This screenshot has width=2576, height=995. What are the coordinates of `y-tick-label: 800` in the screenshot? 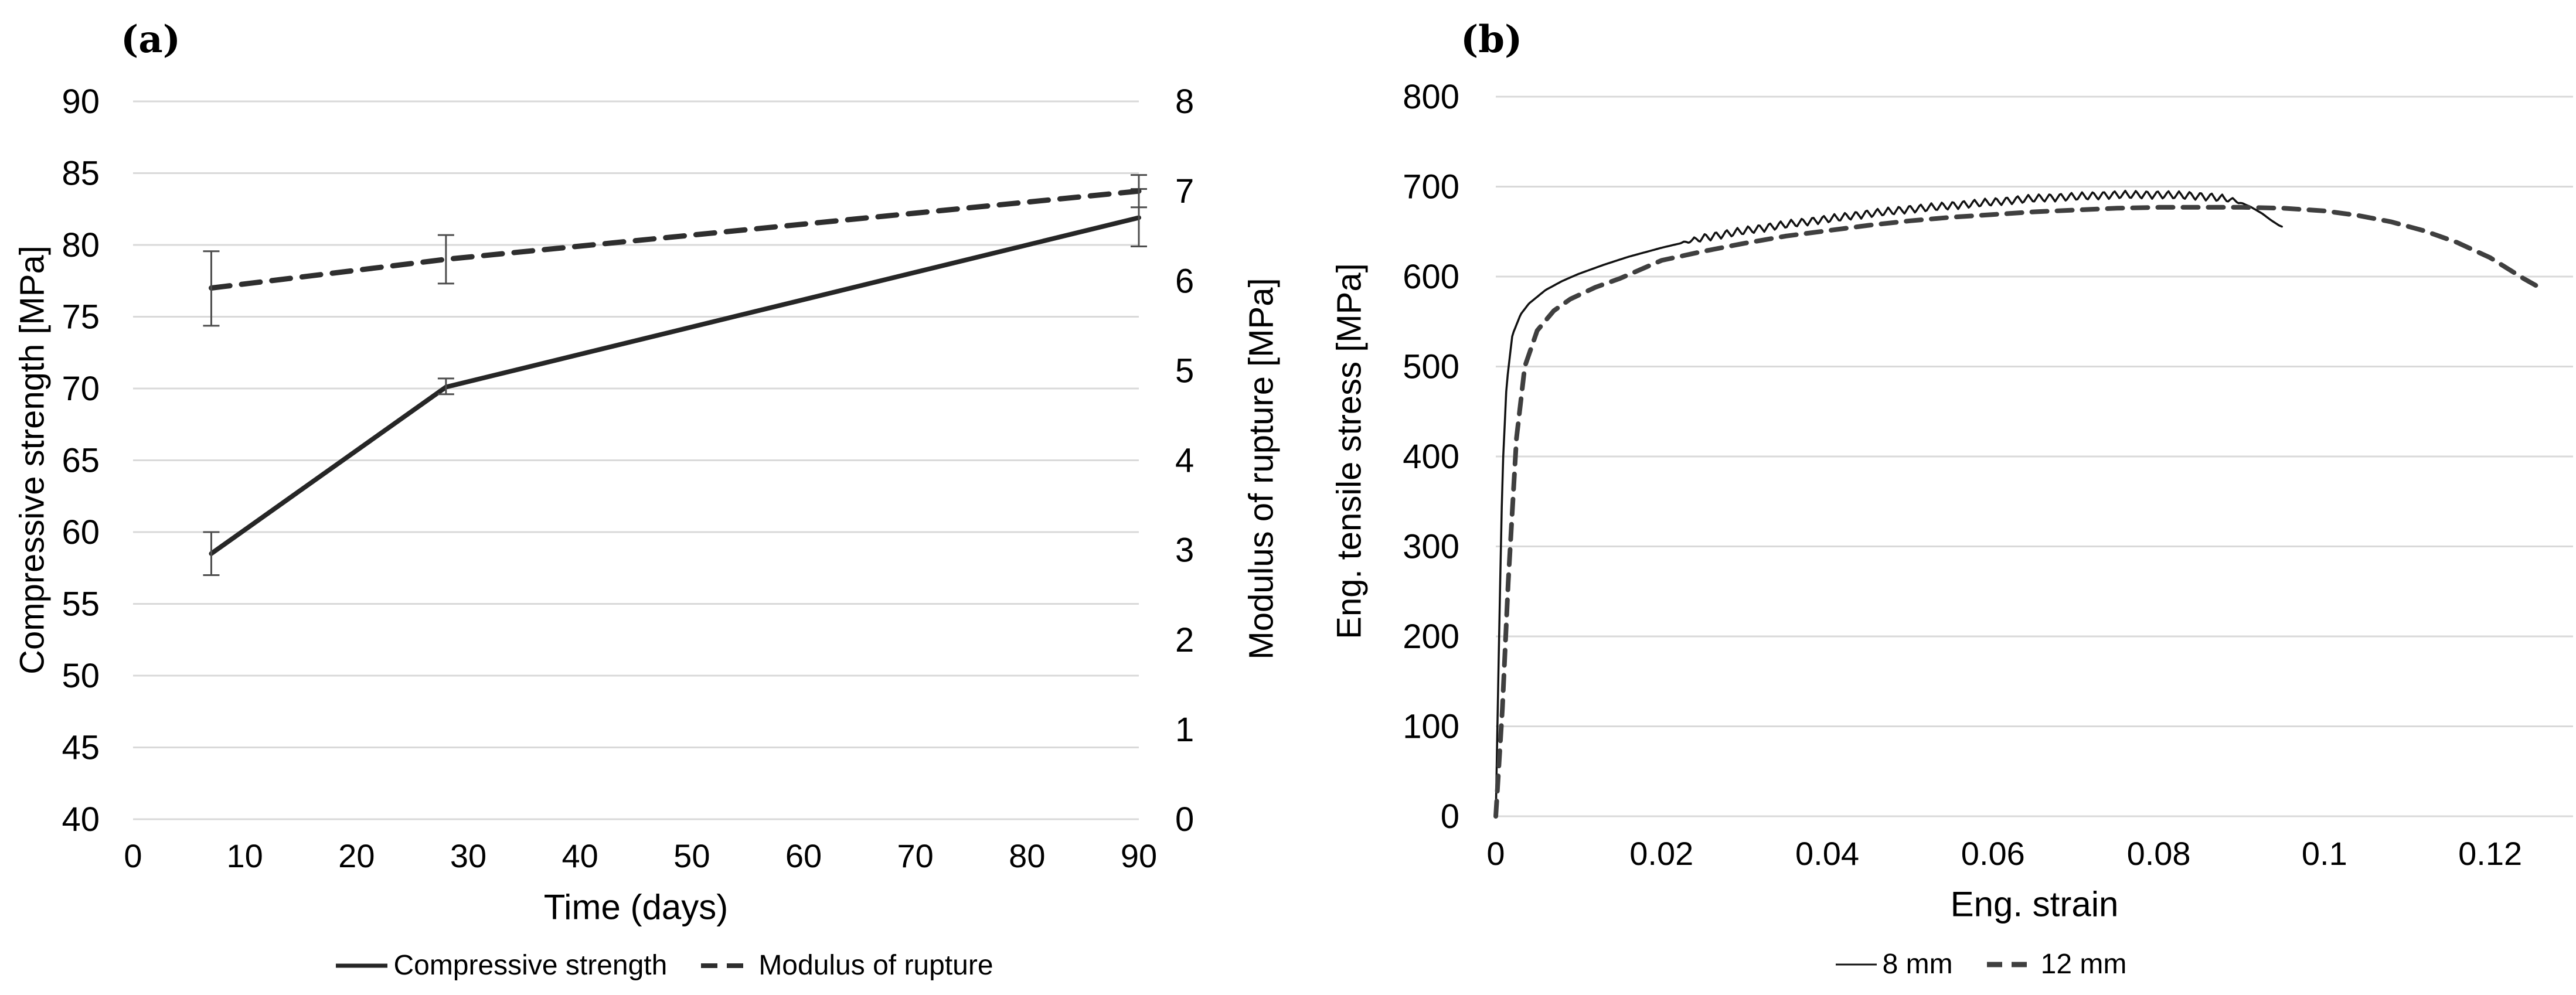 It's located at (1431, 97).